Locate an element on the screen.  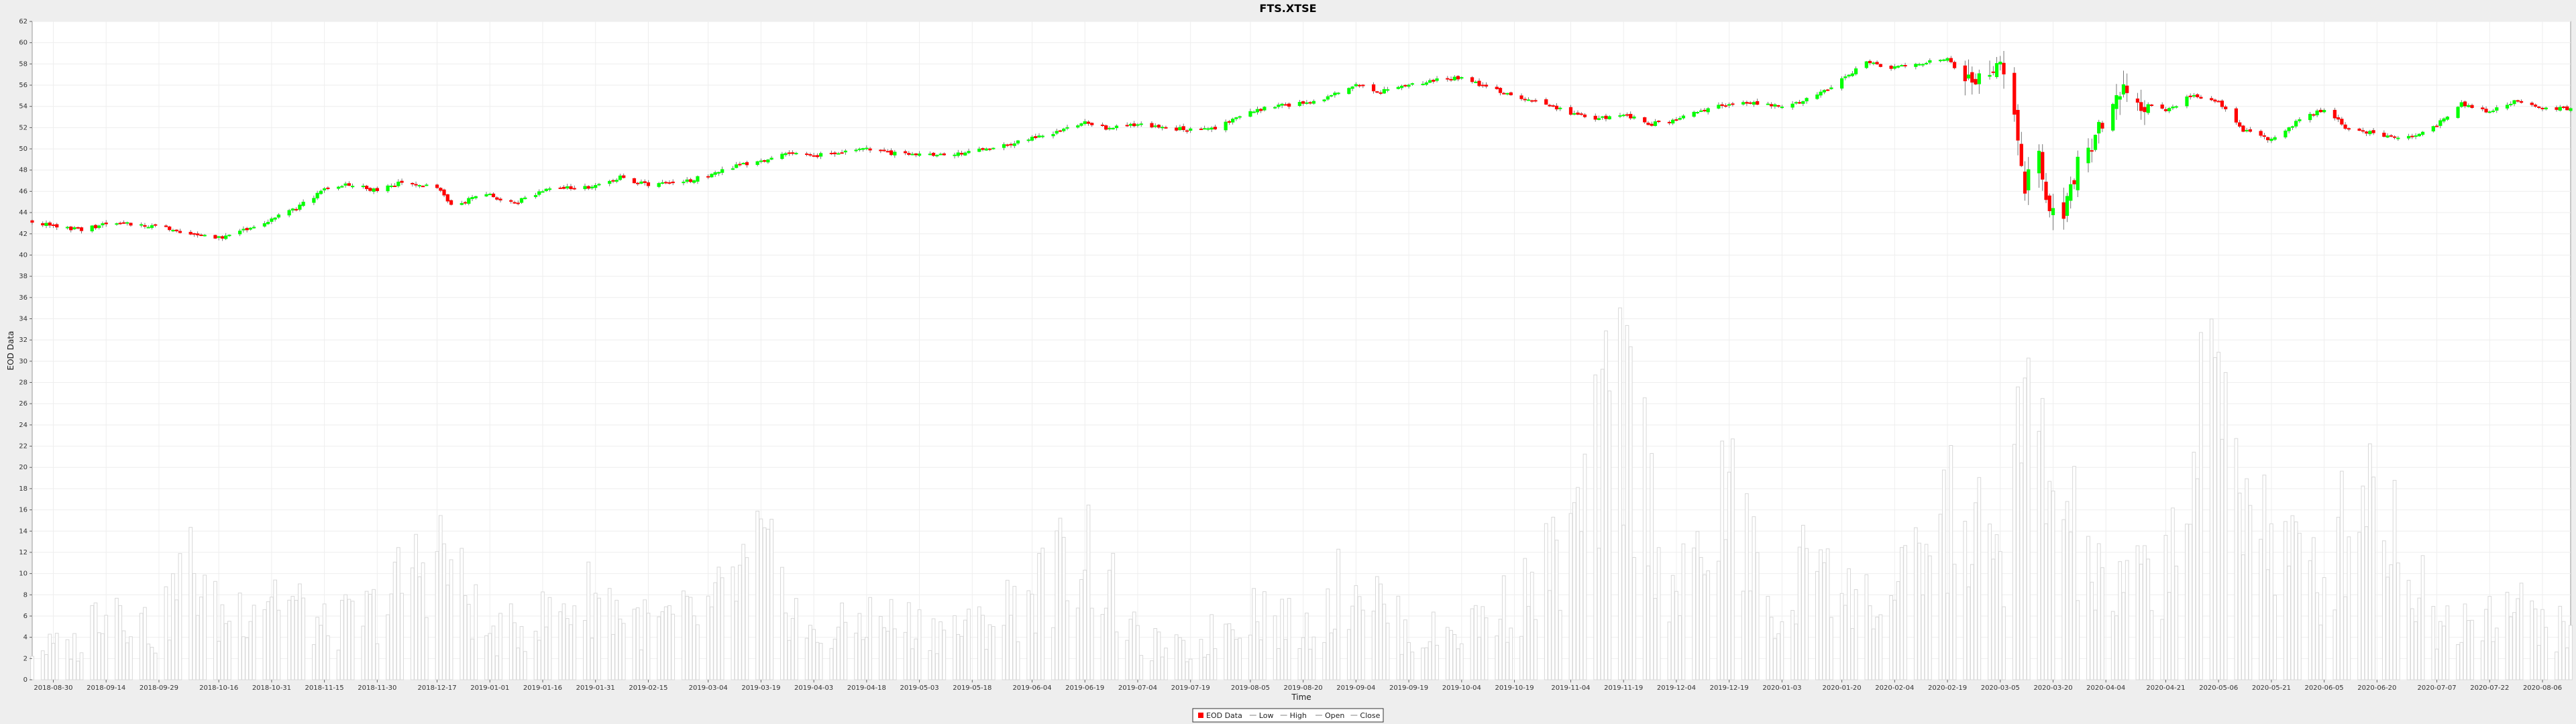
y-tick-label: 14 is located at coordinates (23, 531).